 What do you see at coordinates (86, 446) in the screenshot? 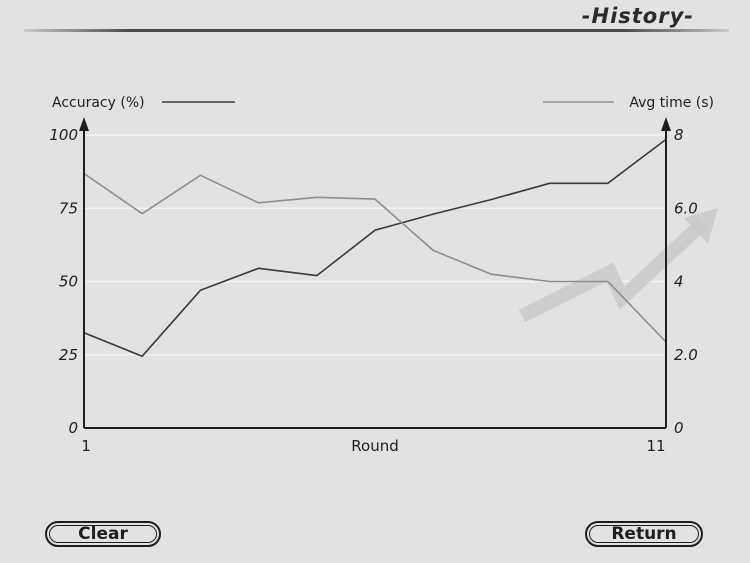
I see `x-tick-label: 1` at bounding box center [86, 446].